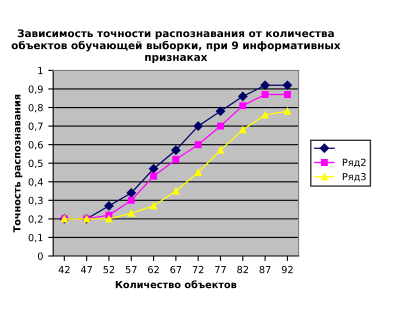 The width and height of the screenshot is (409, 320). Describe the element at coordinates (176, 46) in the screenshot. I see `chart-title: Зависимость точности распознавания от количества объектов обучающей выборки, при 9 информативных признаках` at that location.